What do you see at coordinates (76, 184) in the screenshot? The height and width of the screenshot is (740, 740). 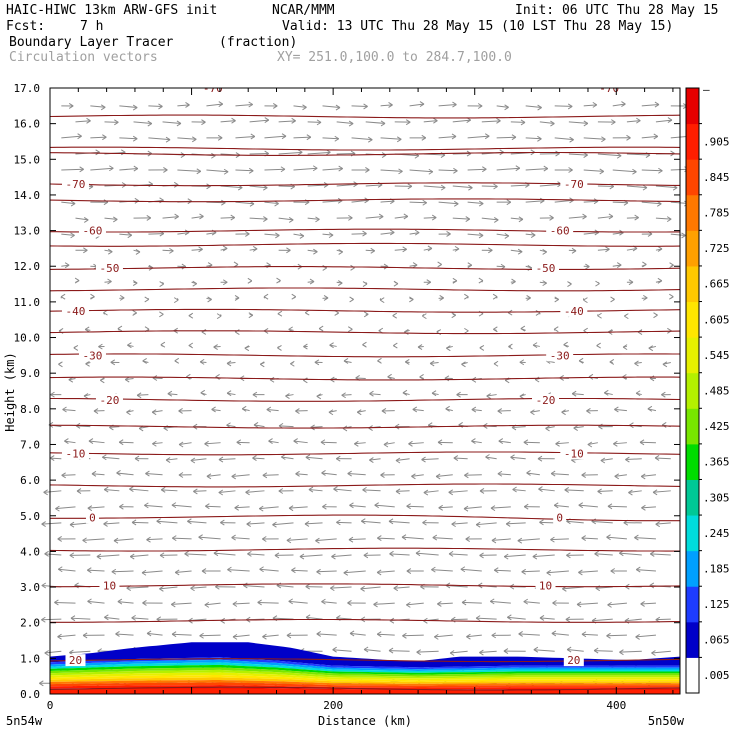 I see `contour-label: -70` at bounding box center [76, 184].